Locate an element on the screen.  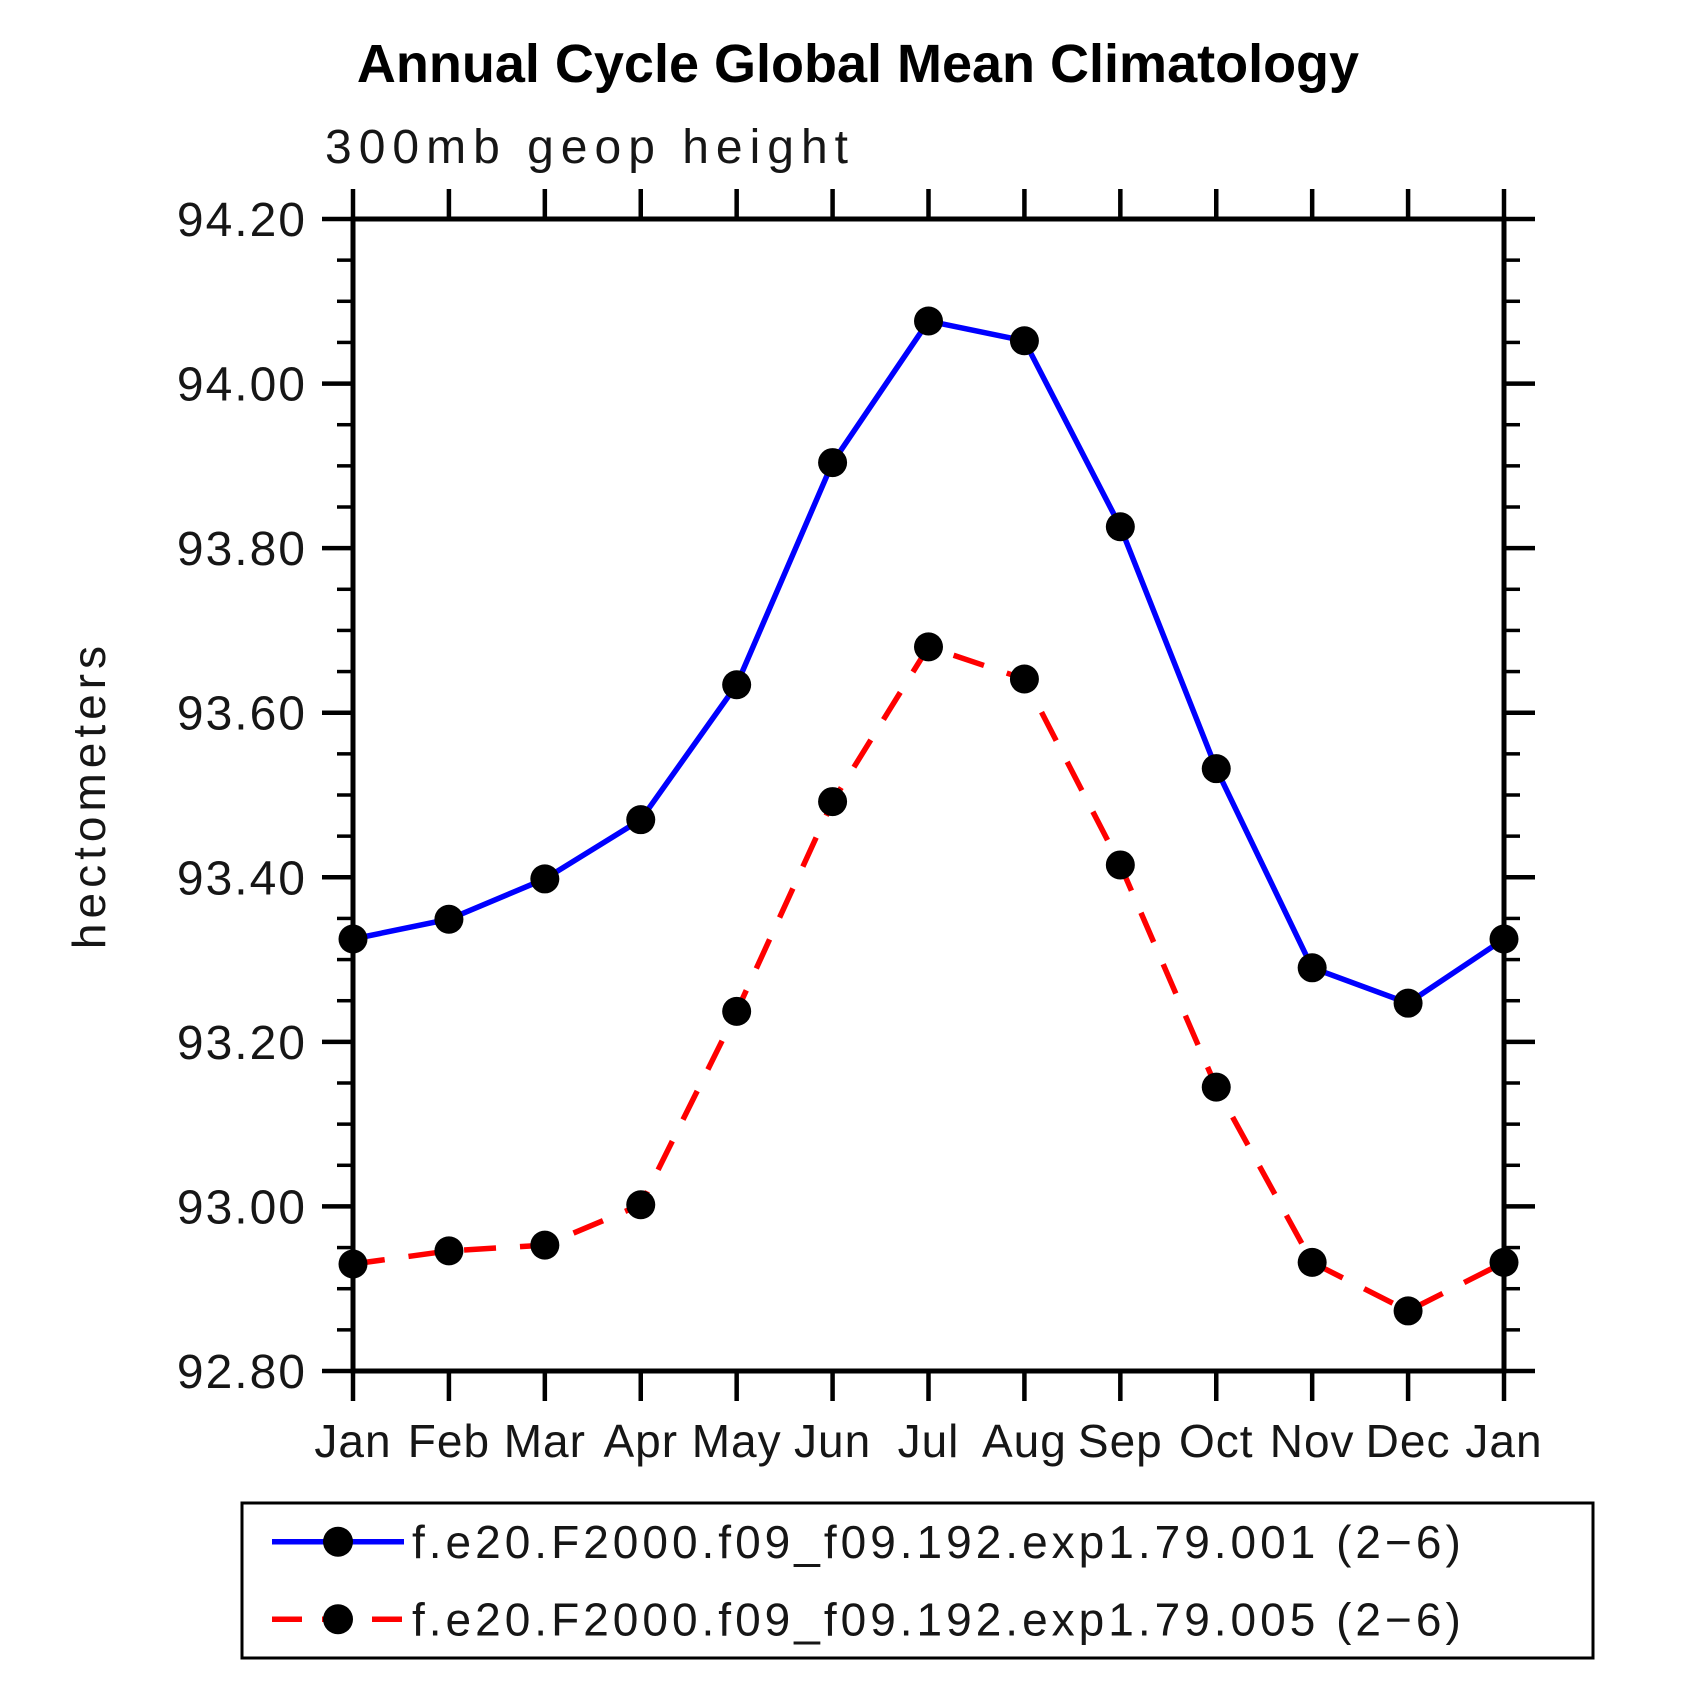
y-tick-label: 93.00 is located at coordinates (242, 1207).